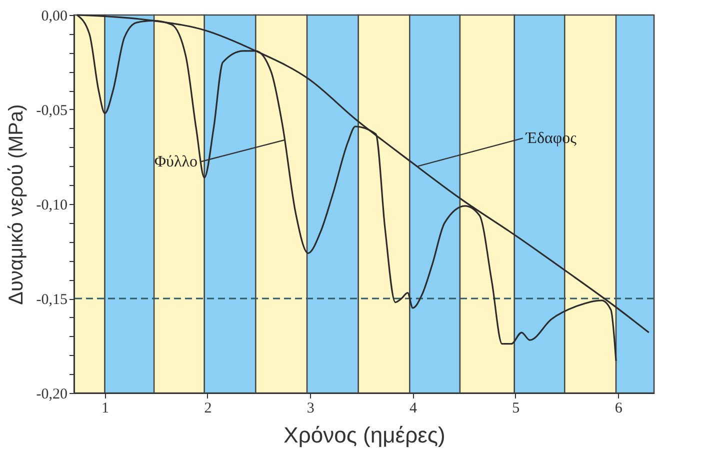 The width and height of the screenshot is (703, 465). Describe the element at coordinates (52, 206) in the screenshot. I see `y-tick-label: -0,10` at that location.